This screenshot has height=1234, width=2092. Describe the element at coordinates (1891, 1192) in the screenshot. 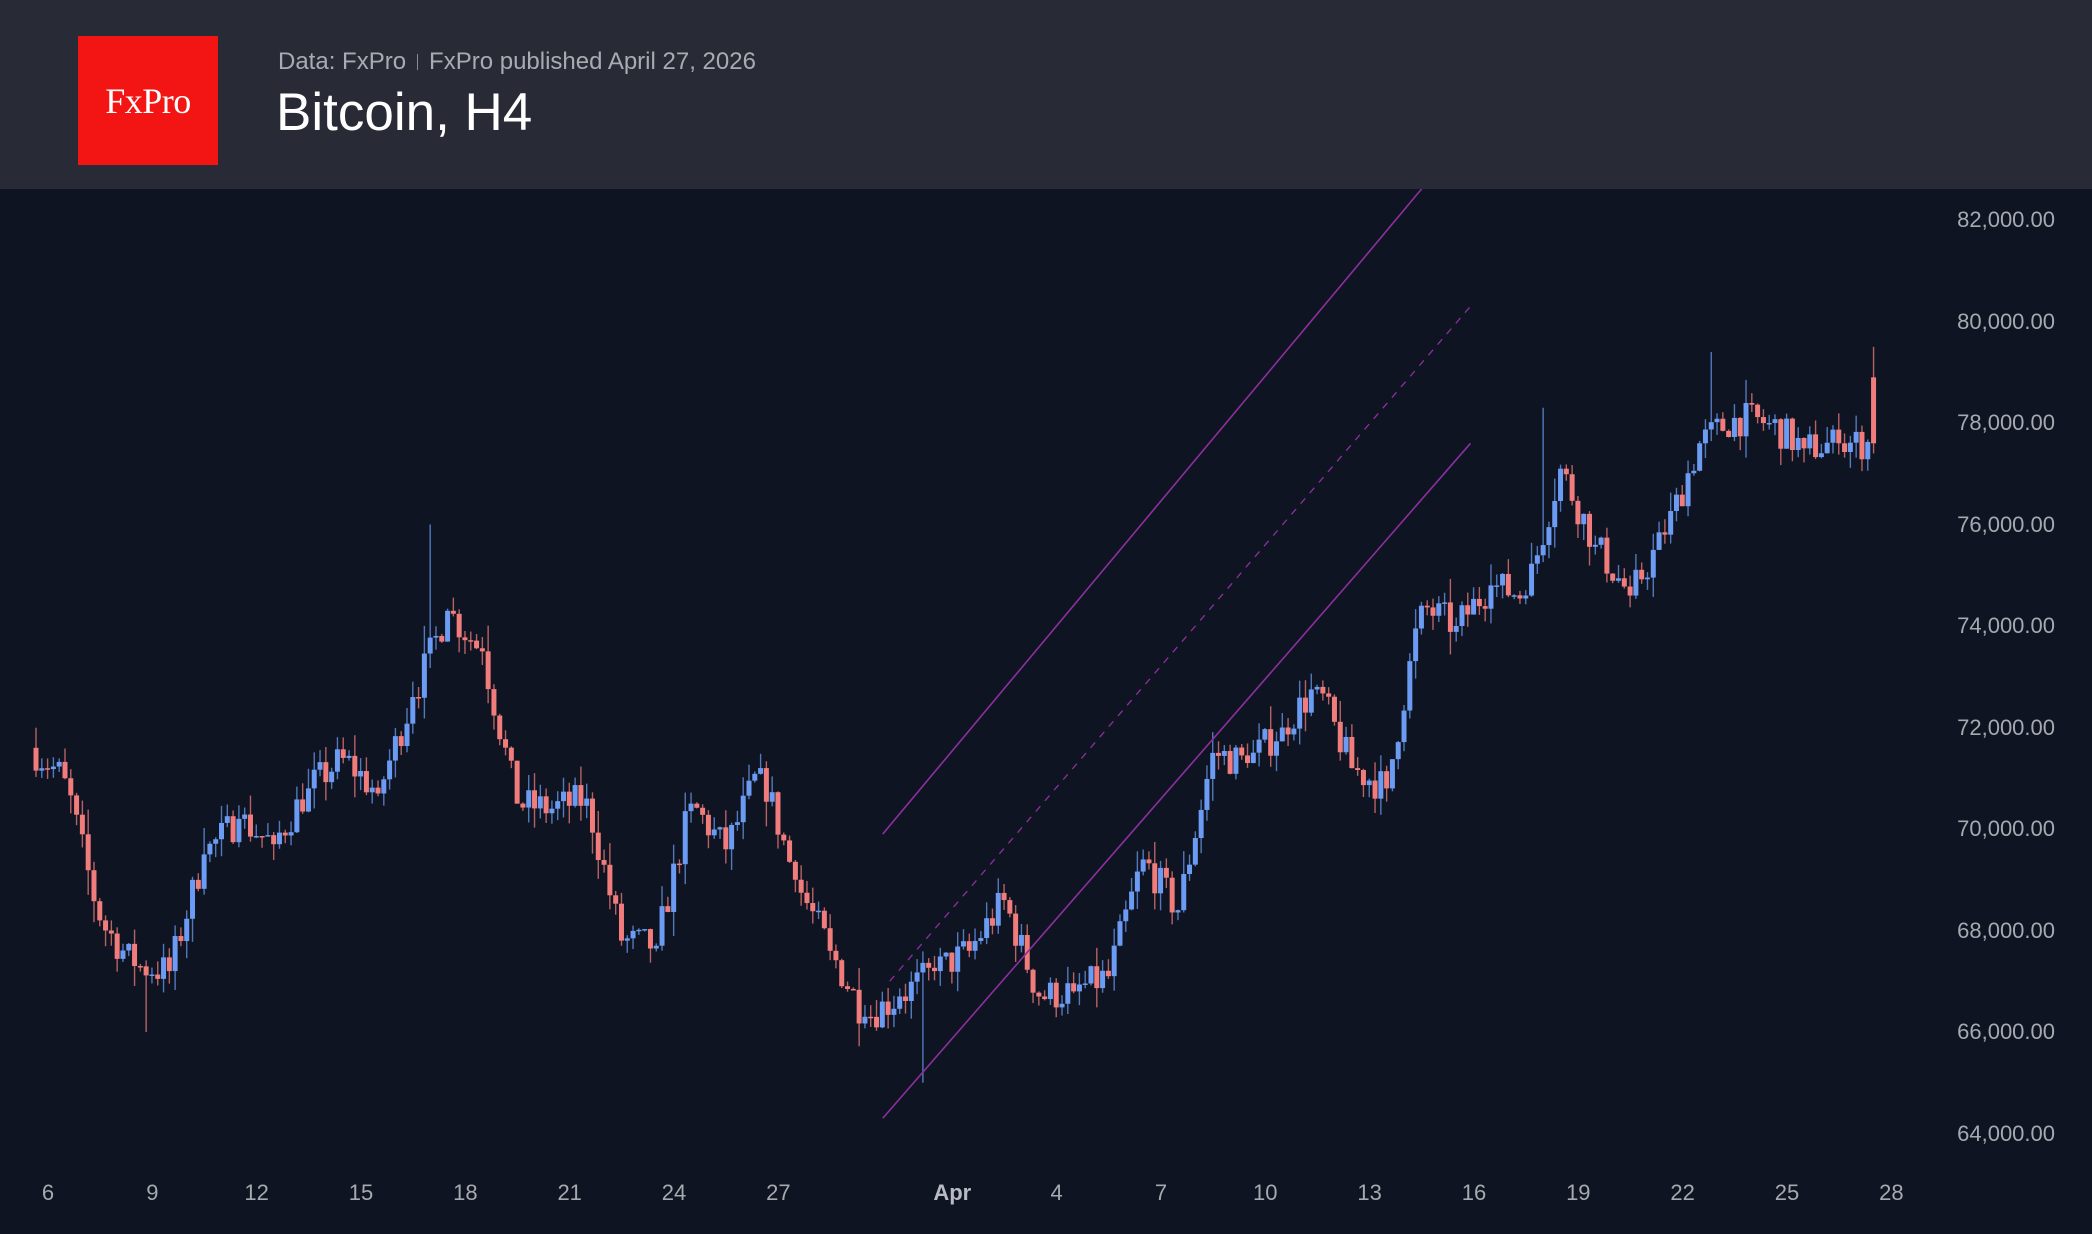

I see `date-tick-label: 28` at that location.